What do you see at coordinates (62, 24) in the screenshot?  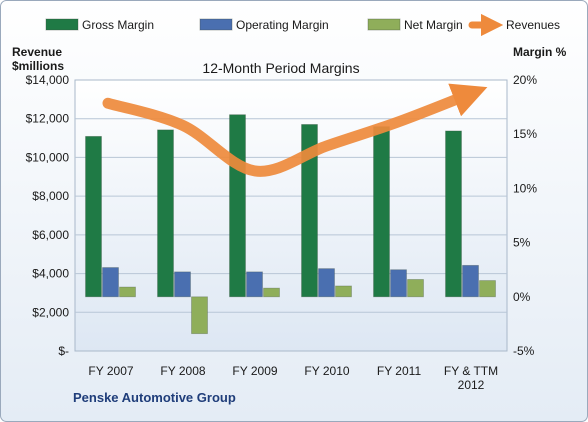 I see `legend-swatch-gross-margin` at bounding box center [62, 24].